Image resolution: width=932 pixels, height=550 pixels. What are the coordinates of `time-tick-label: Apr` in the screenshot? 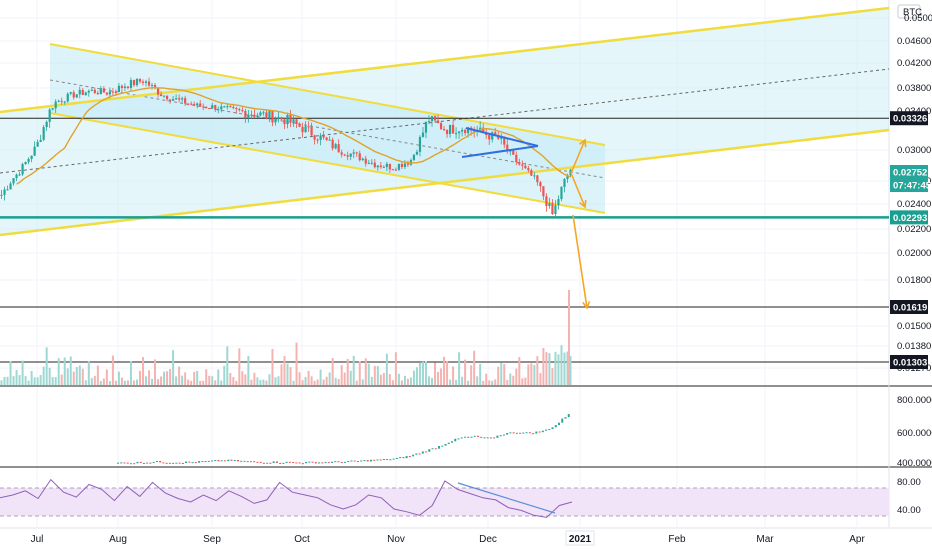 It's located at (857, 539).